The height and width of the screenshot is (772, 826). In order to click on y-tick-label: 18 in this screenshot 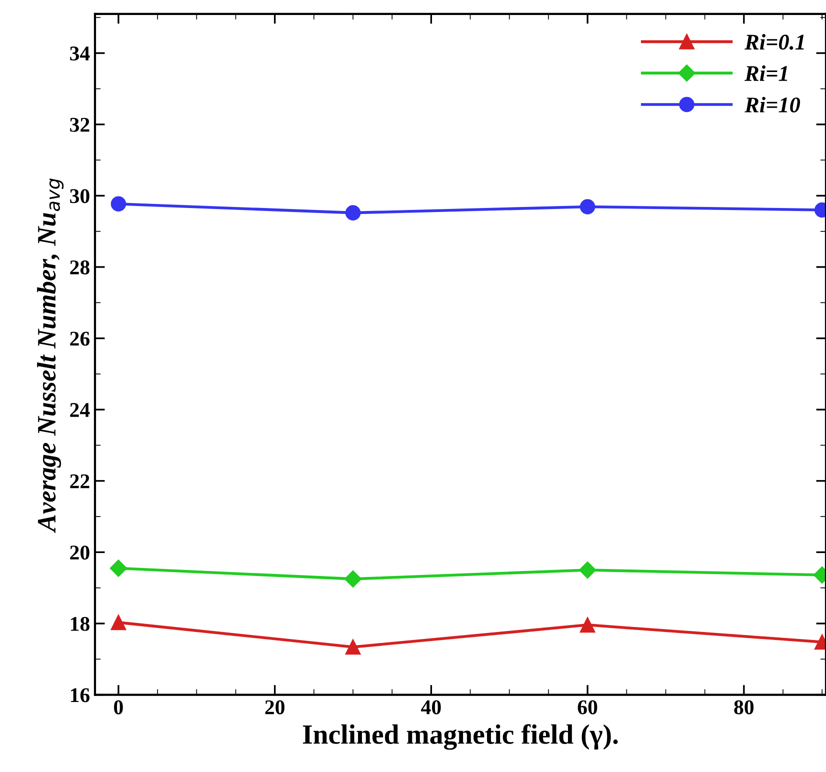, I will do `click(80, 623)`.